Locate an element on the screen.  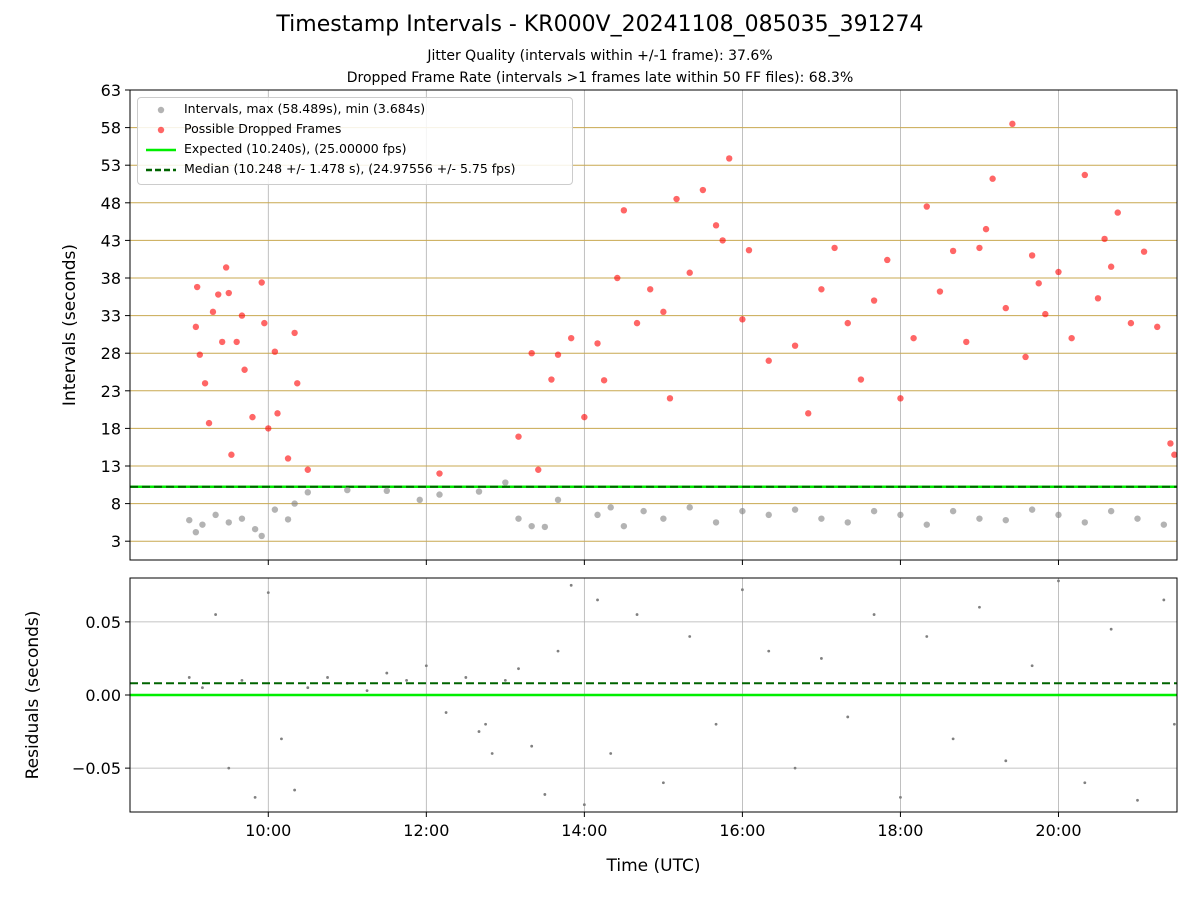
x-tick-label: 12:00 is located at coordinates (426, 830).